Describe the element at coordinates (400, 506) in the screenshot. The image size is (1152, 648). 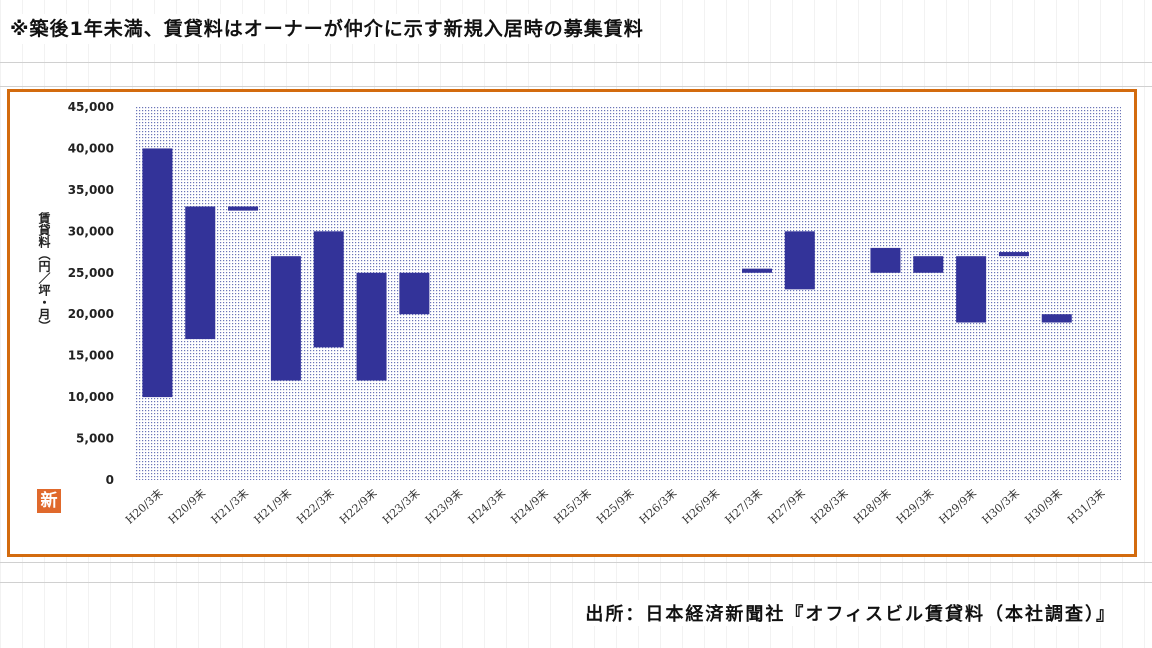
I see `x-tick-label: H23/3末` at that location.